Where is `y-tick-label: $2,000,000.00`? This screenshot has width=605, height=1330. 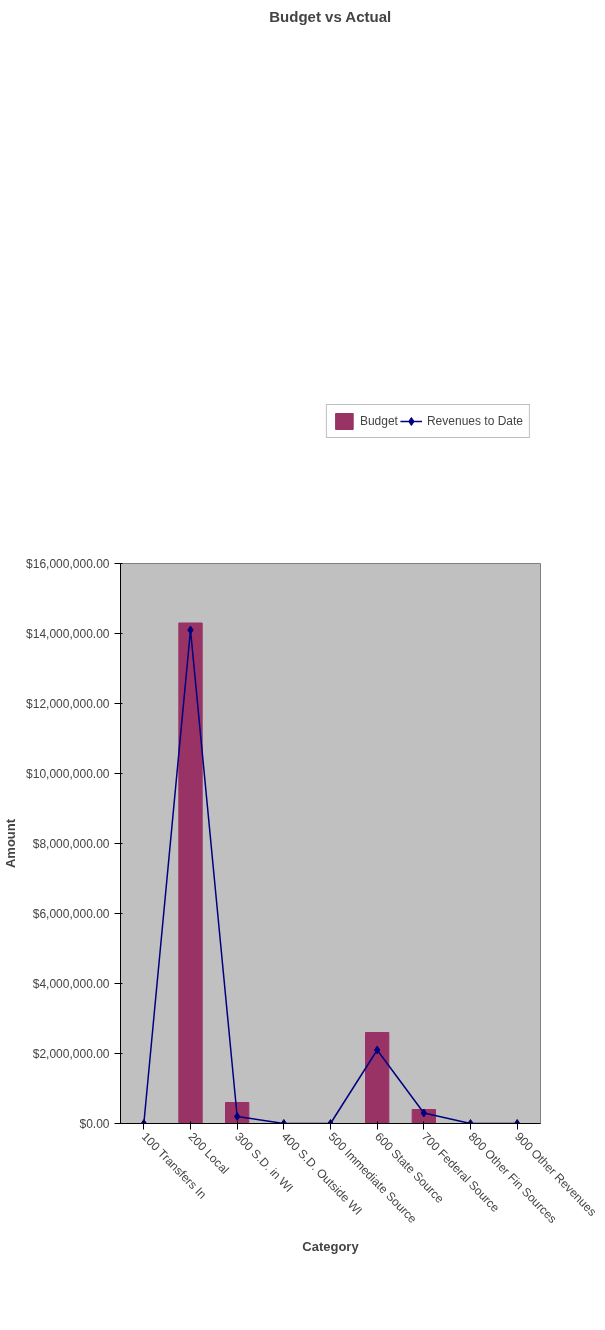 y-tick-label: $2,000,000.00 is located at coordinates (71, 1053).